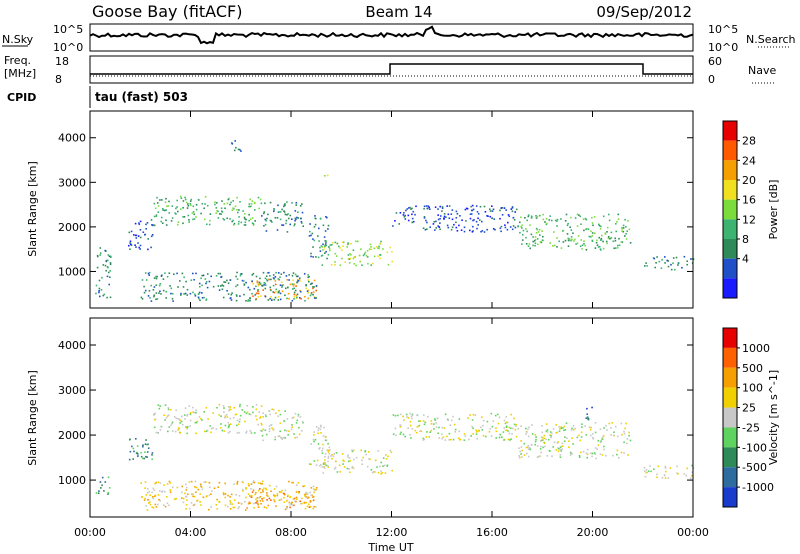 The height and width of the screenshot is (554, 800). I want to click on freq-tick-min: 8, so click(58, 79).